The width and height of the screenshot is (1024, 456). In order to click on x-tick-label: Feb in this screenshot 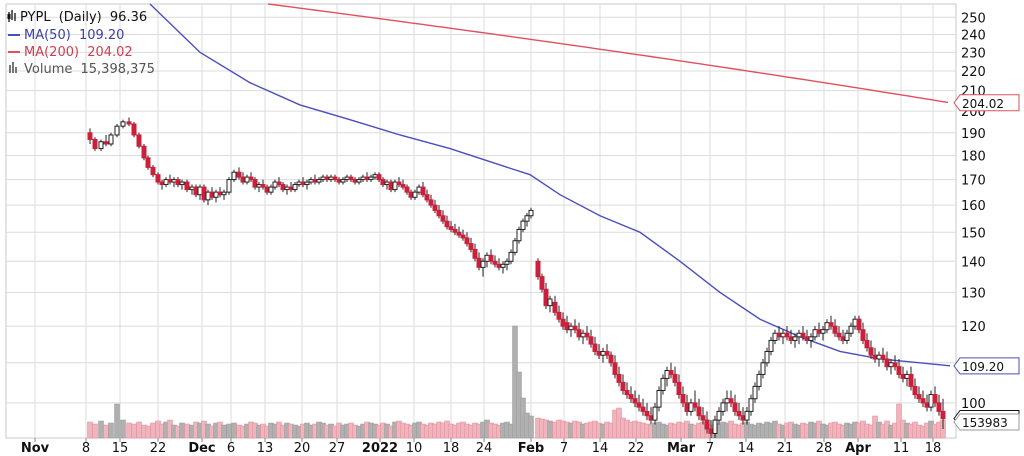, I will do `click(531, 448)`.